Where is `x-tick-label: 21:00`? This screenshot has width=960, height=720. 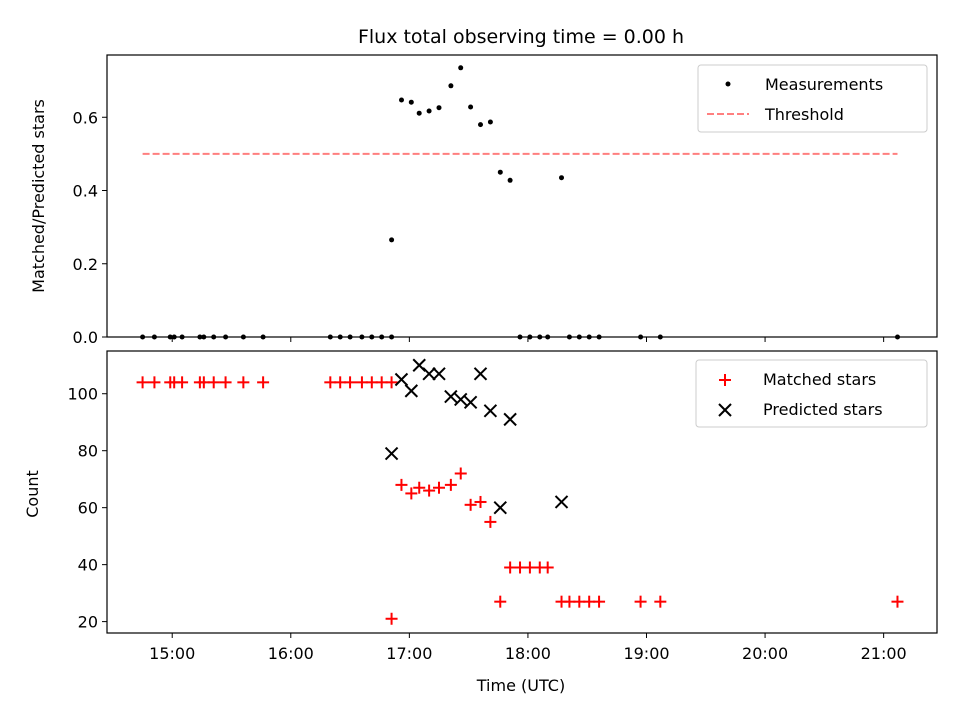 x-tick-label: 21:00 is located at coordinates (884, 653).